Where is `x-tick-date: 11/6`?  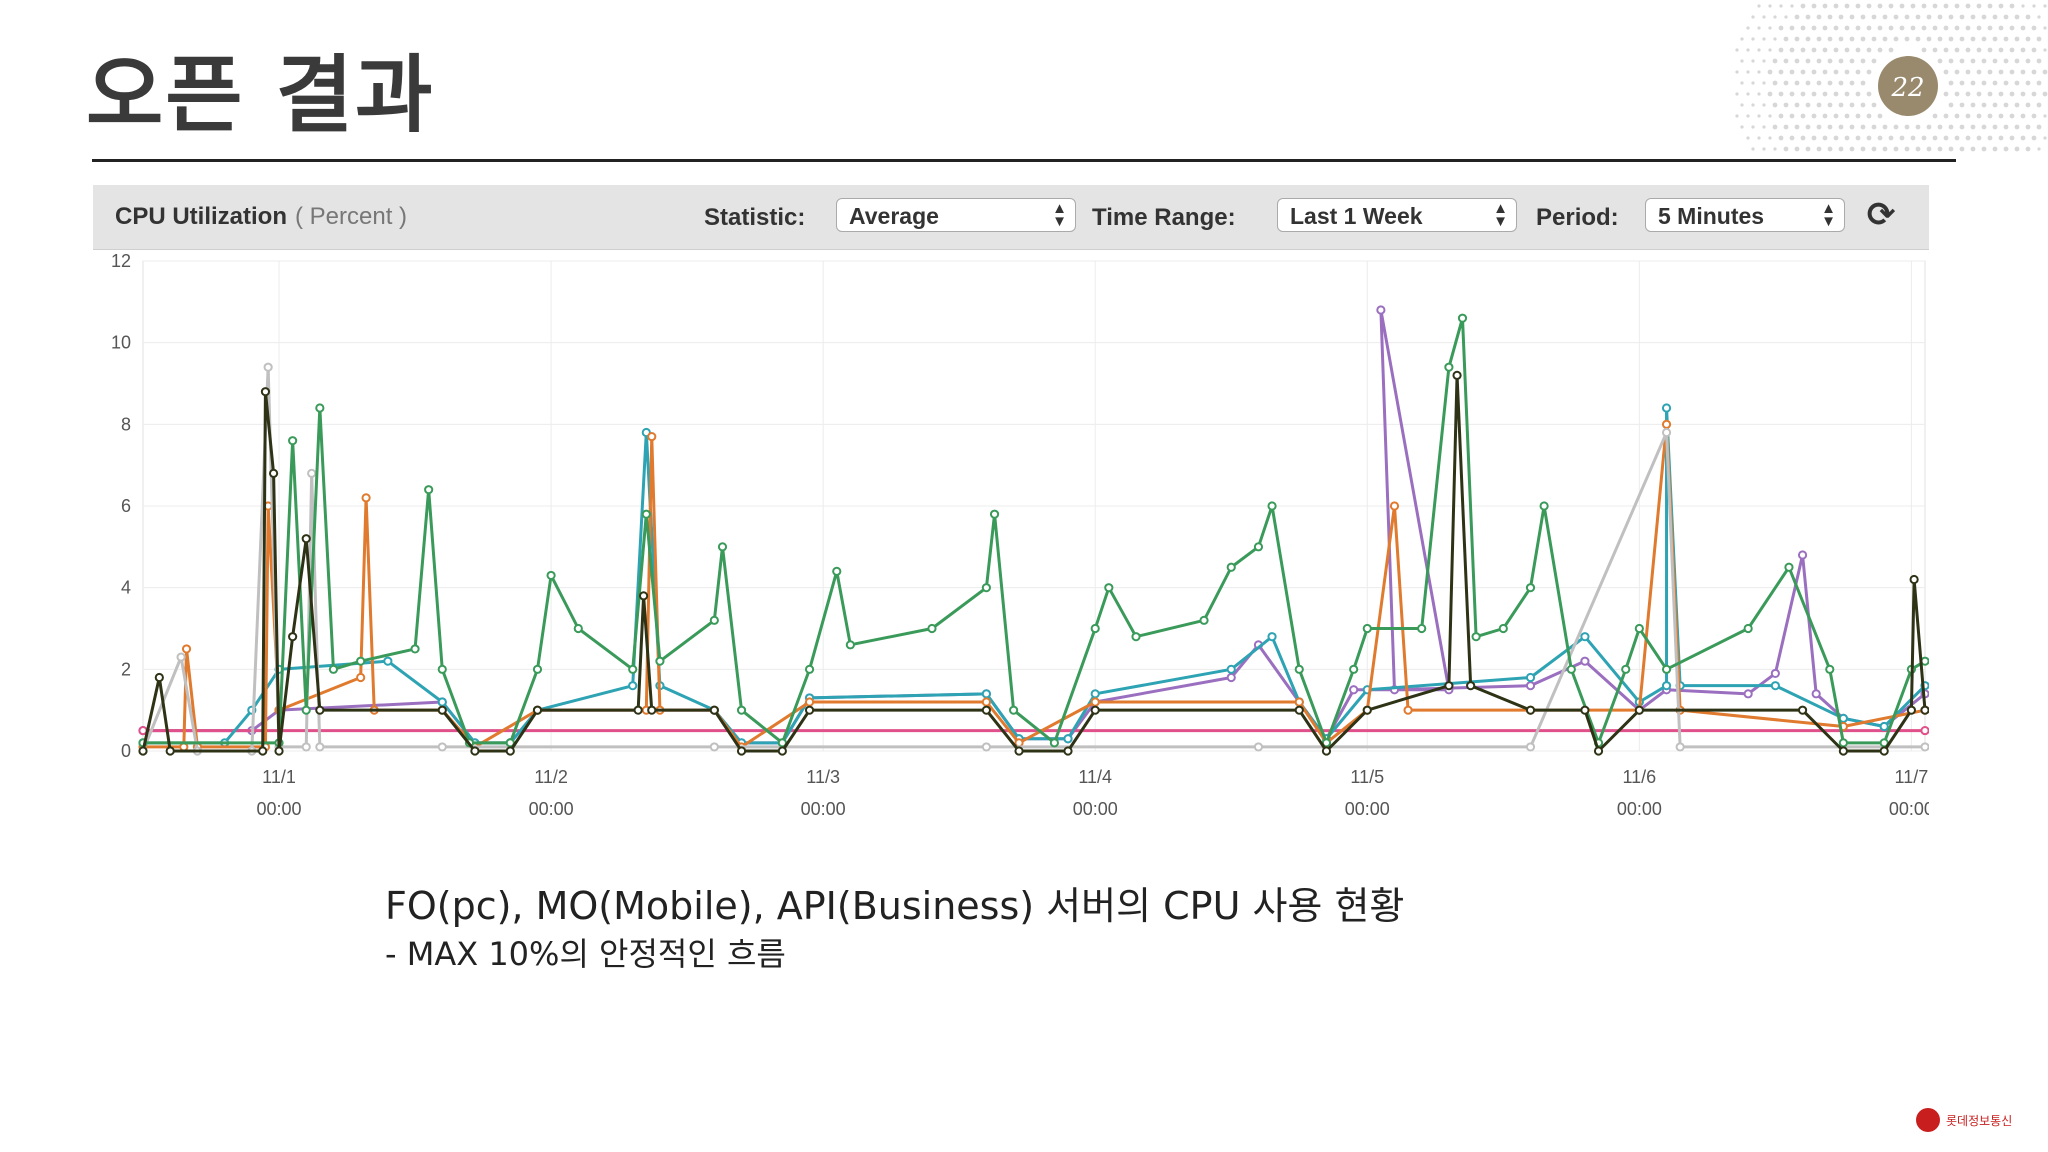
x-tick-date: 11/6 is located at coordinates (1639, 777).